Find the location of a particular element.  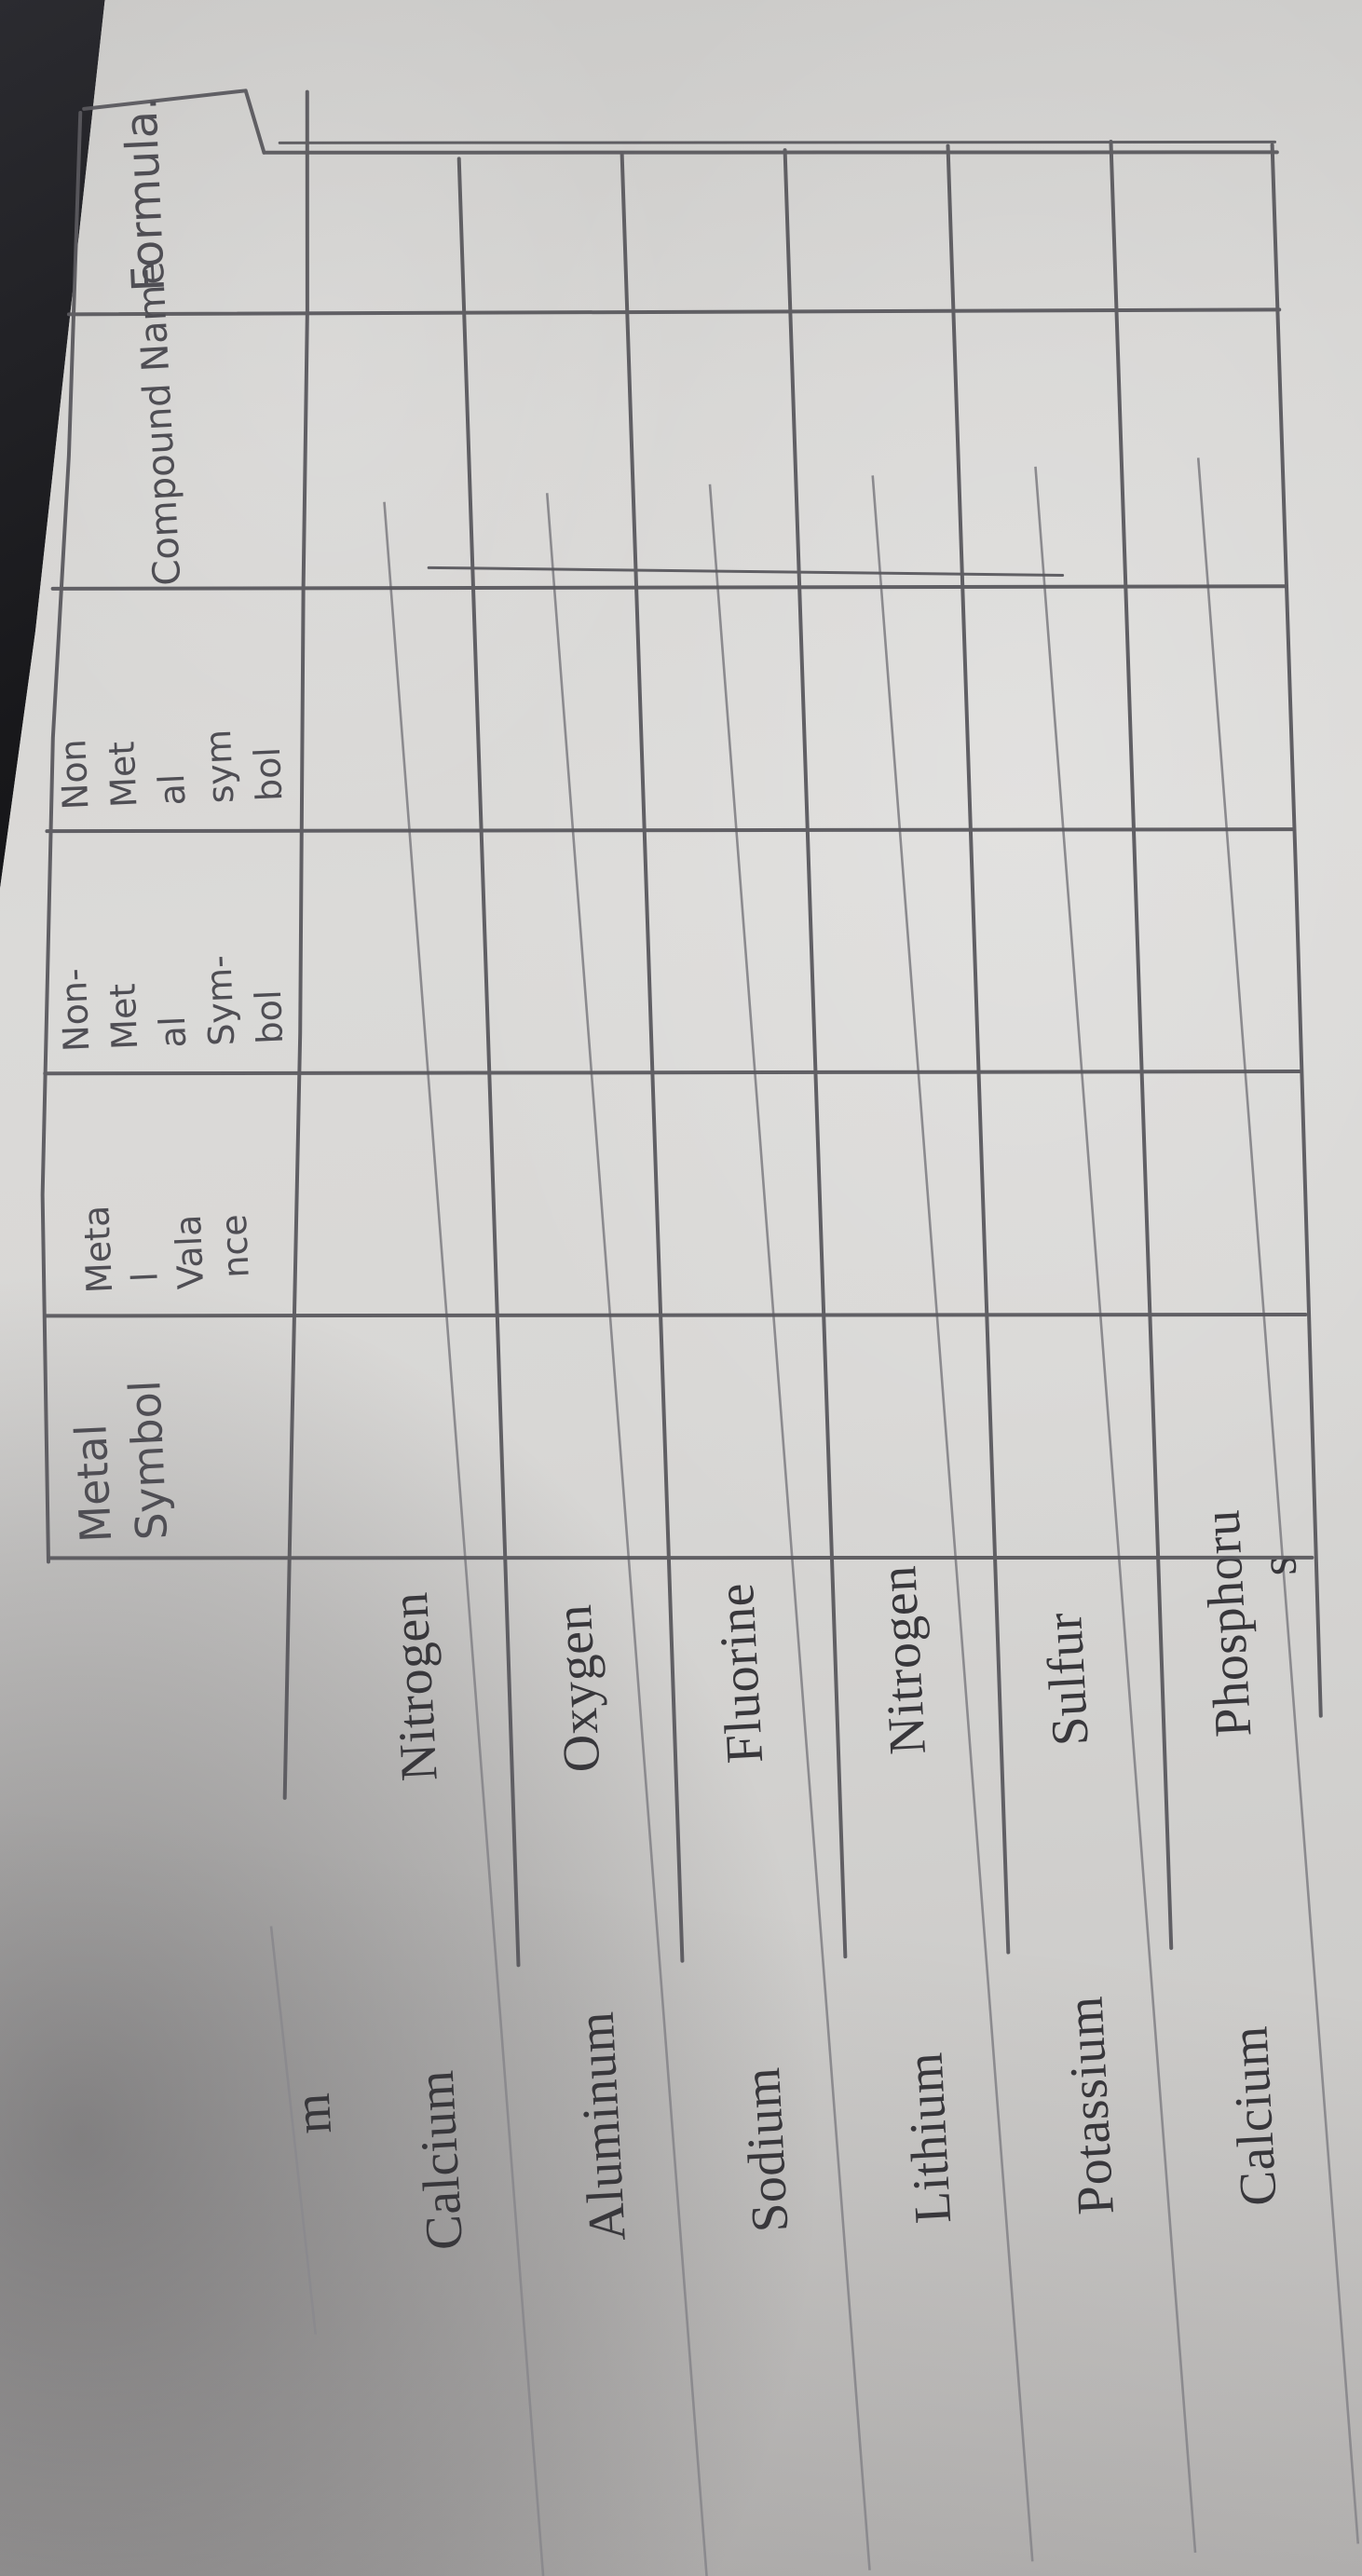

header-nonmetal-symbol-first: Non- Met al Sym- bol is located at coordinates (171, 1002).